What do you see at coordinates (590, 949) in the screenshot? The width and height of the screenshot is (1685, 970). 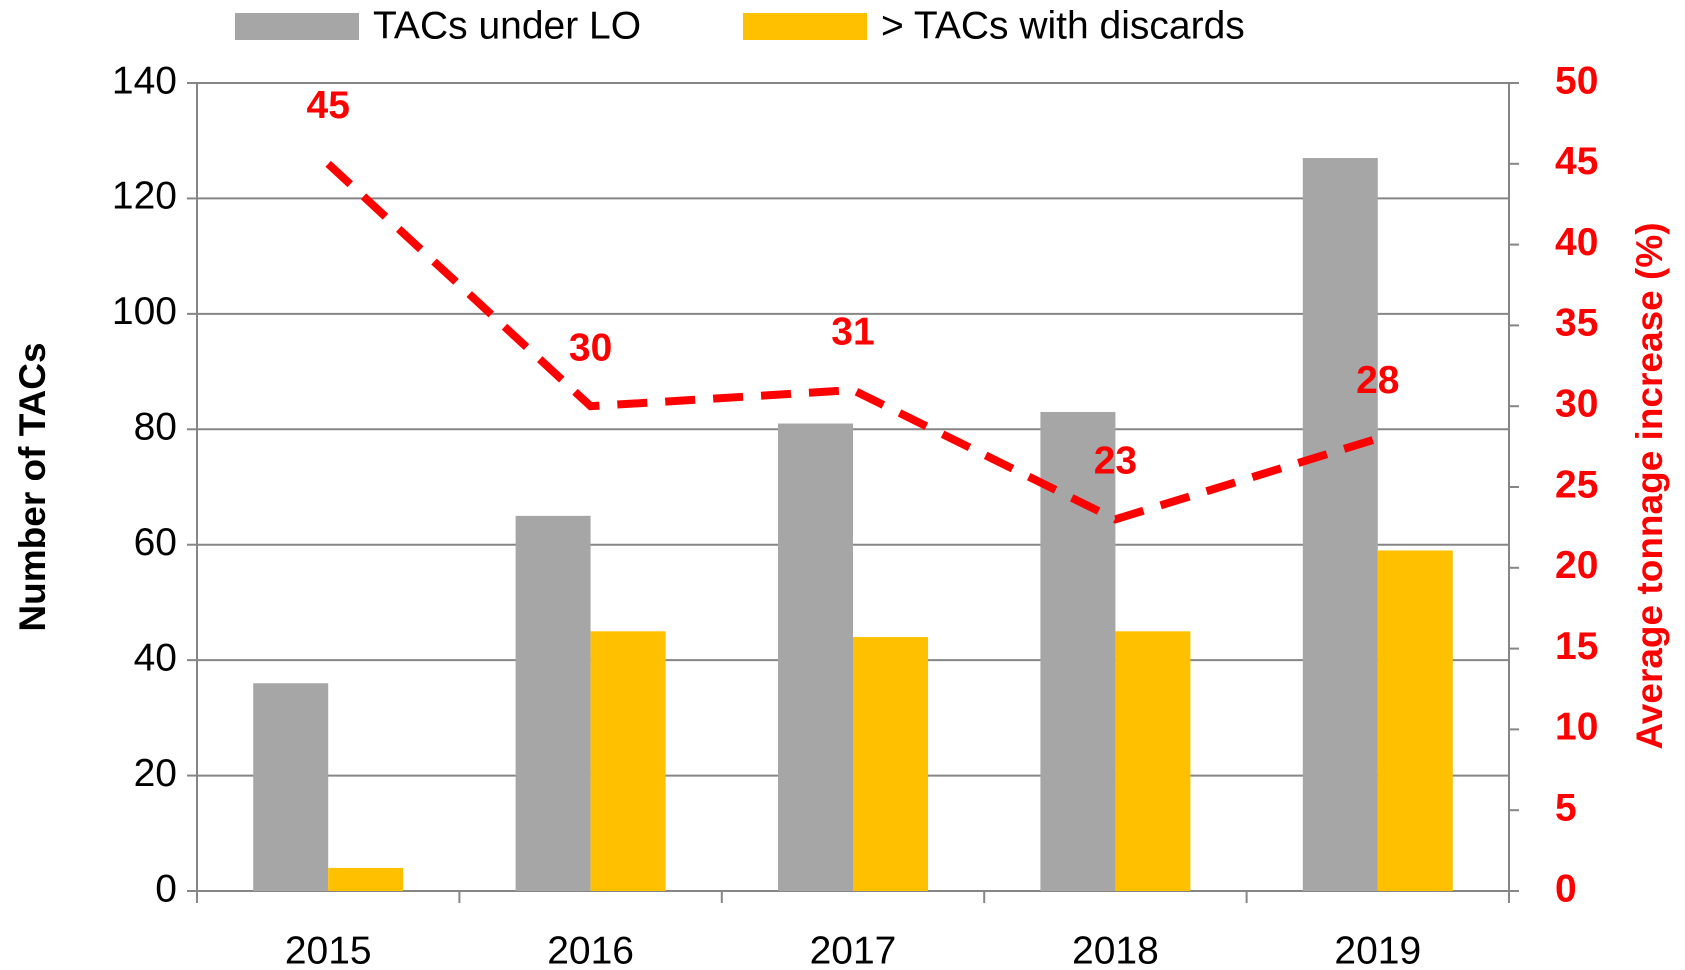 I see `x-tick-label: 2016` at bounding box center [590, 949].